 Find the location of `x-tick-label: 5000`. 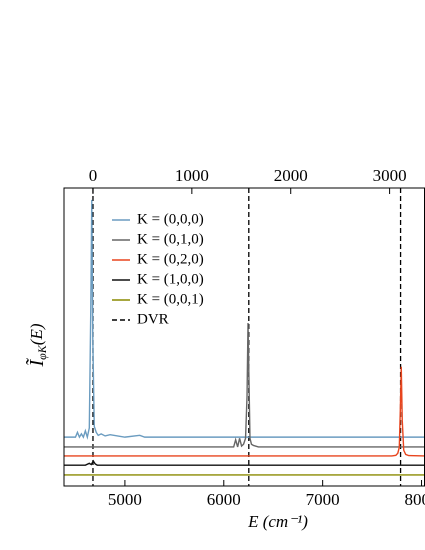

x-tick-label: 5000 is located at coordinates (125, 499).